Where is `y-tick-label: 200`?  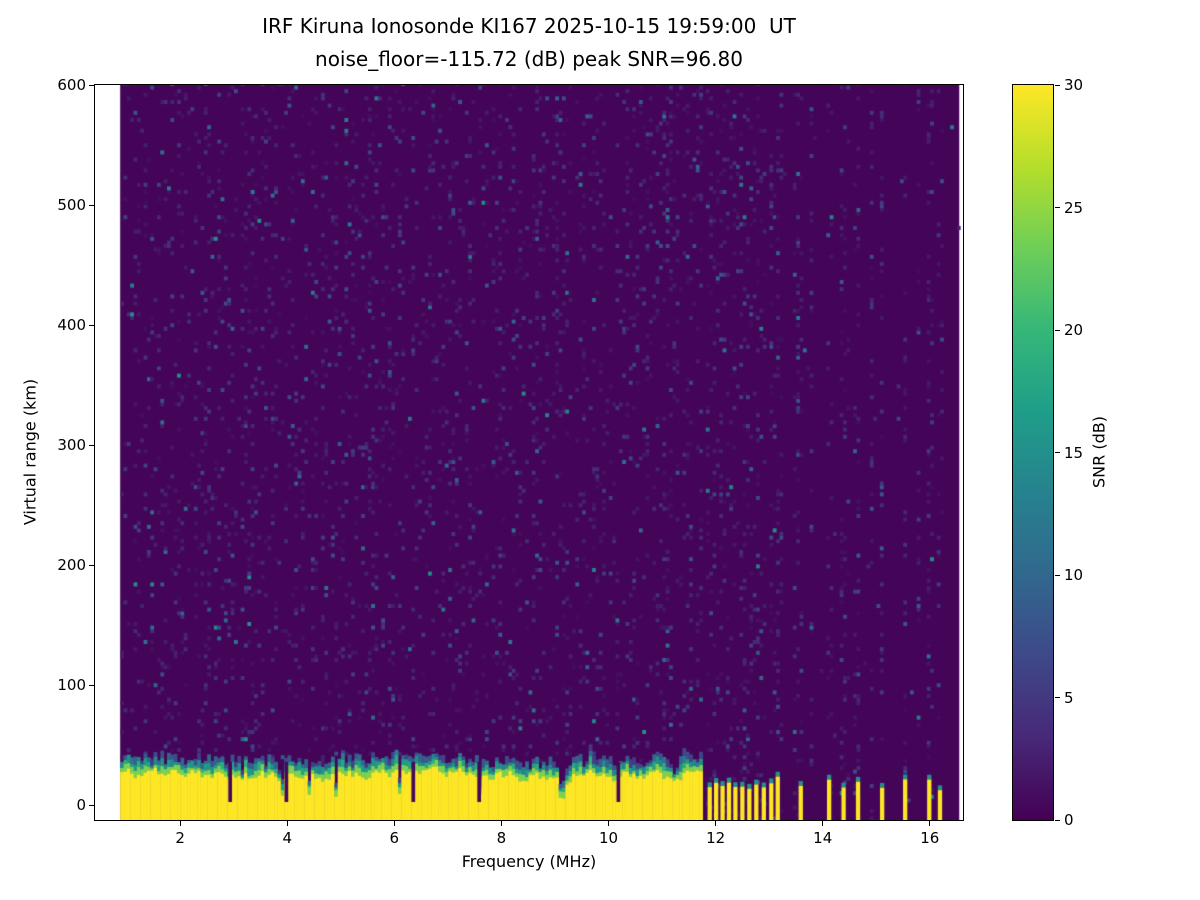
y-tick-label: 200 is located at coordinates (71, 565).